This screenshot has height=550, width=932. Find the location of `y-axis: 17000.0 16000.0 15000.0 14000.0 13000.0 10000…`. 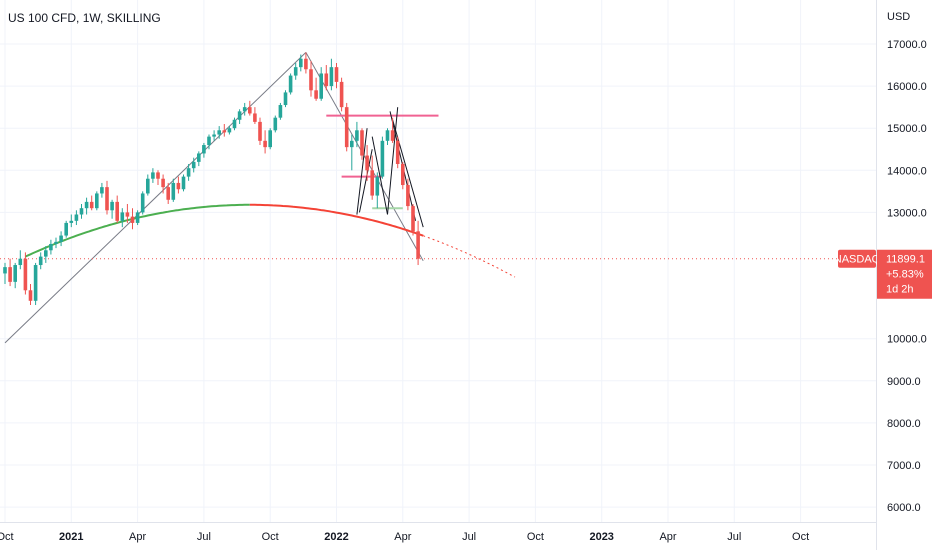

y-axis: 17000.0 16000.0 15000.0 14000.0 13000.0 10000… is located at coordinates (907, 276).